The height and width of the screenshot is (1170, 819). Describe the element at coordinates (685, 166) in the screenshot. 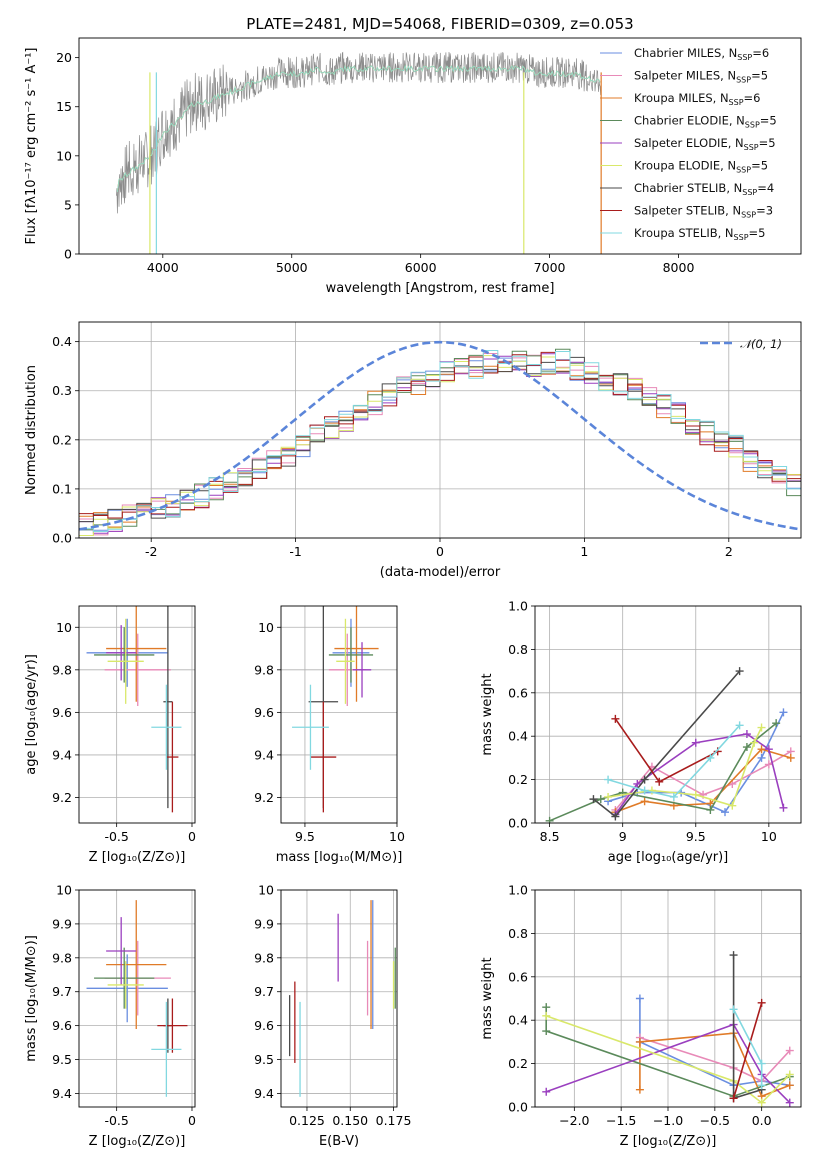

I see `legend-name: Kroupa ELODIE, N` at that location.